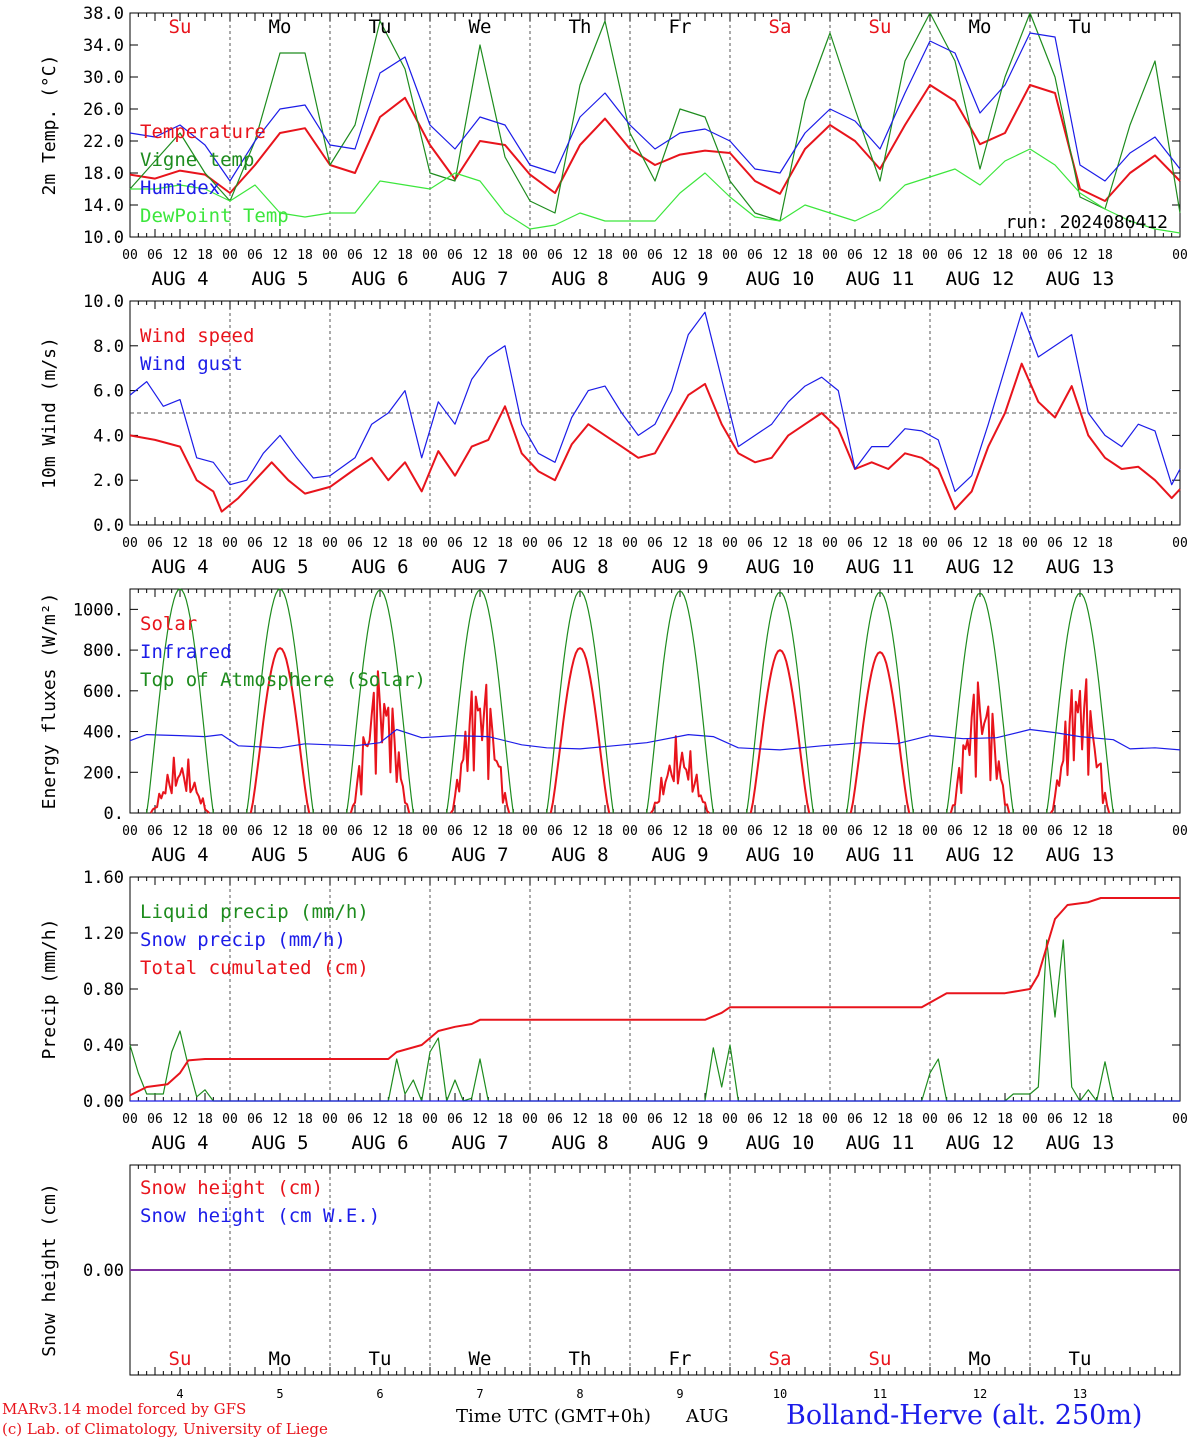  I want to click on flux-frame, so click(655, 701).